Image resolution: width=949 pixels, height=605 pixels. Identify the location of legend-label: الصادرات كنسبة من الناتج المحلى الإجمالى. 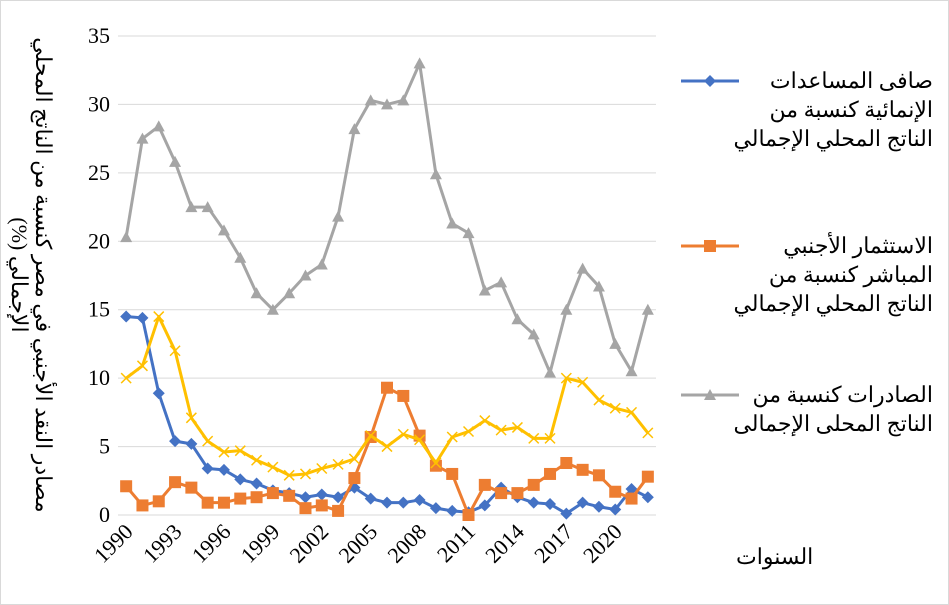
(833, 409).